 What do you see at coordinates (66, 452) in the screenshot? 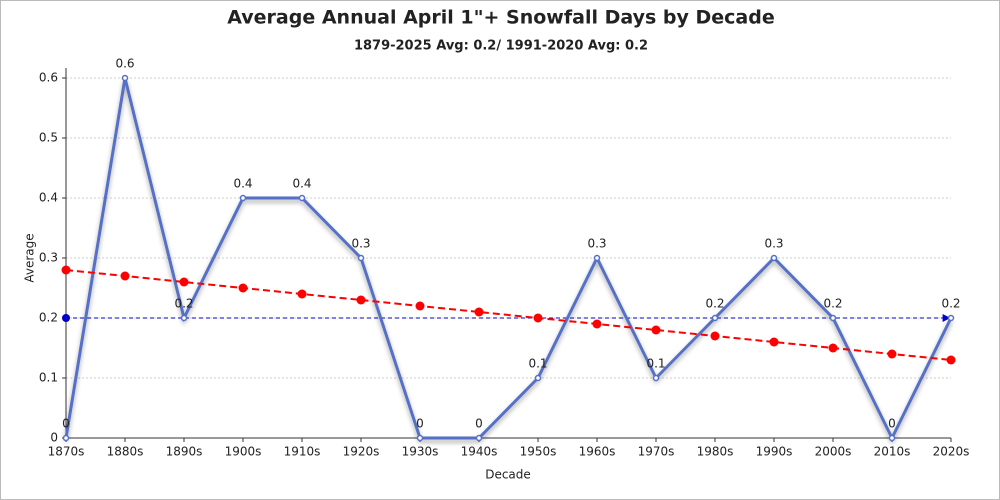
I see `x-tick-label: 1870s` at bounding box center [66, 452].